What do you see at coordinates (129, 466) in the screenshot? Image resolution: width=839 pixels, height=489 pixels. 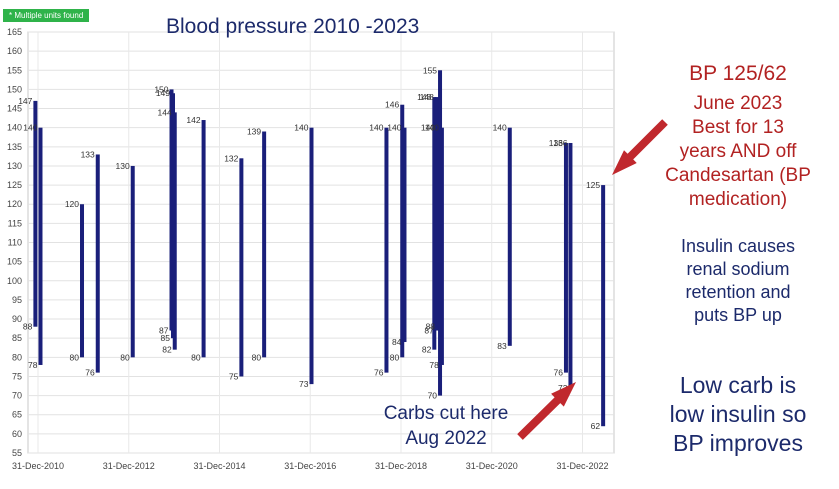 I see `x-tick-label: 31-Dec-2012` at bounding box center [129, 466].